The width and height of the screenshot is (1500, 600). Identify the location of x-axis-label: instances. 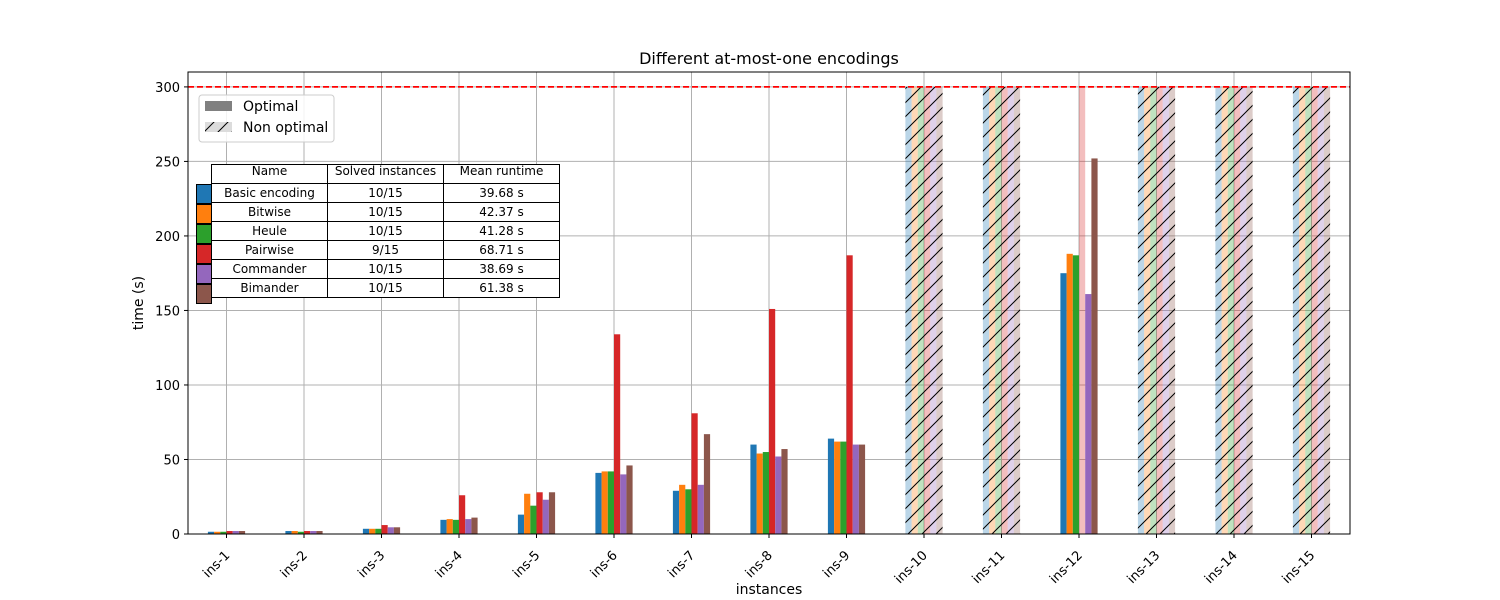
(769, 590).